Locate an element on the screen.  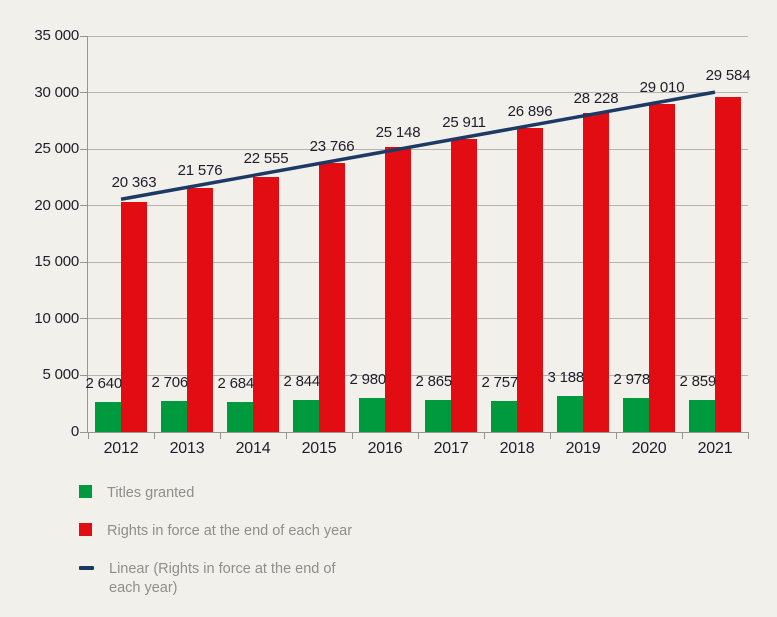
y-axis-label: 25 000 is located at coordinates (56, 149).